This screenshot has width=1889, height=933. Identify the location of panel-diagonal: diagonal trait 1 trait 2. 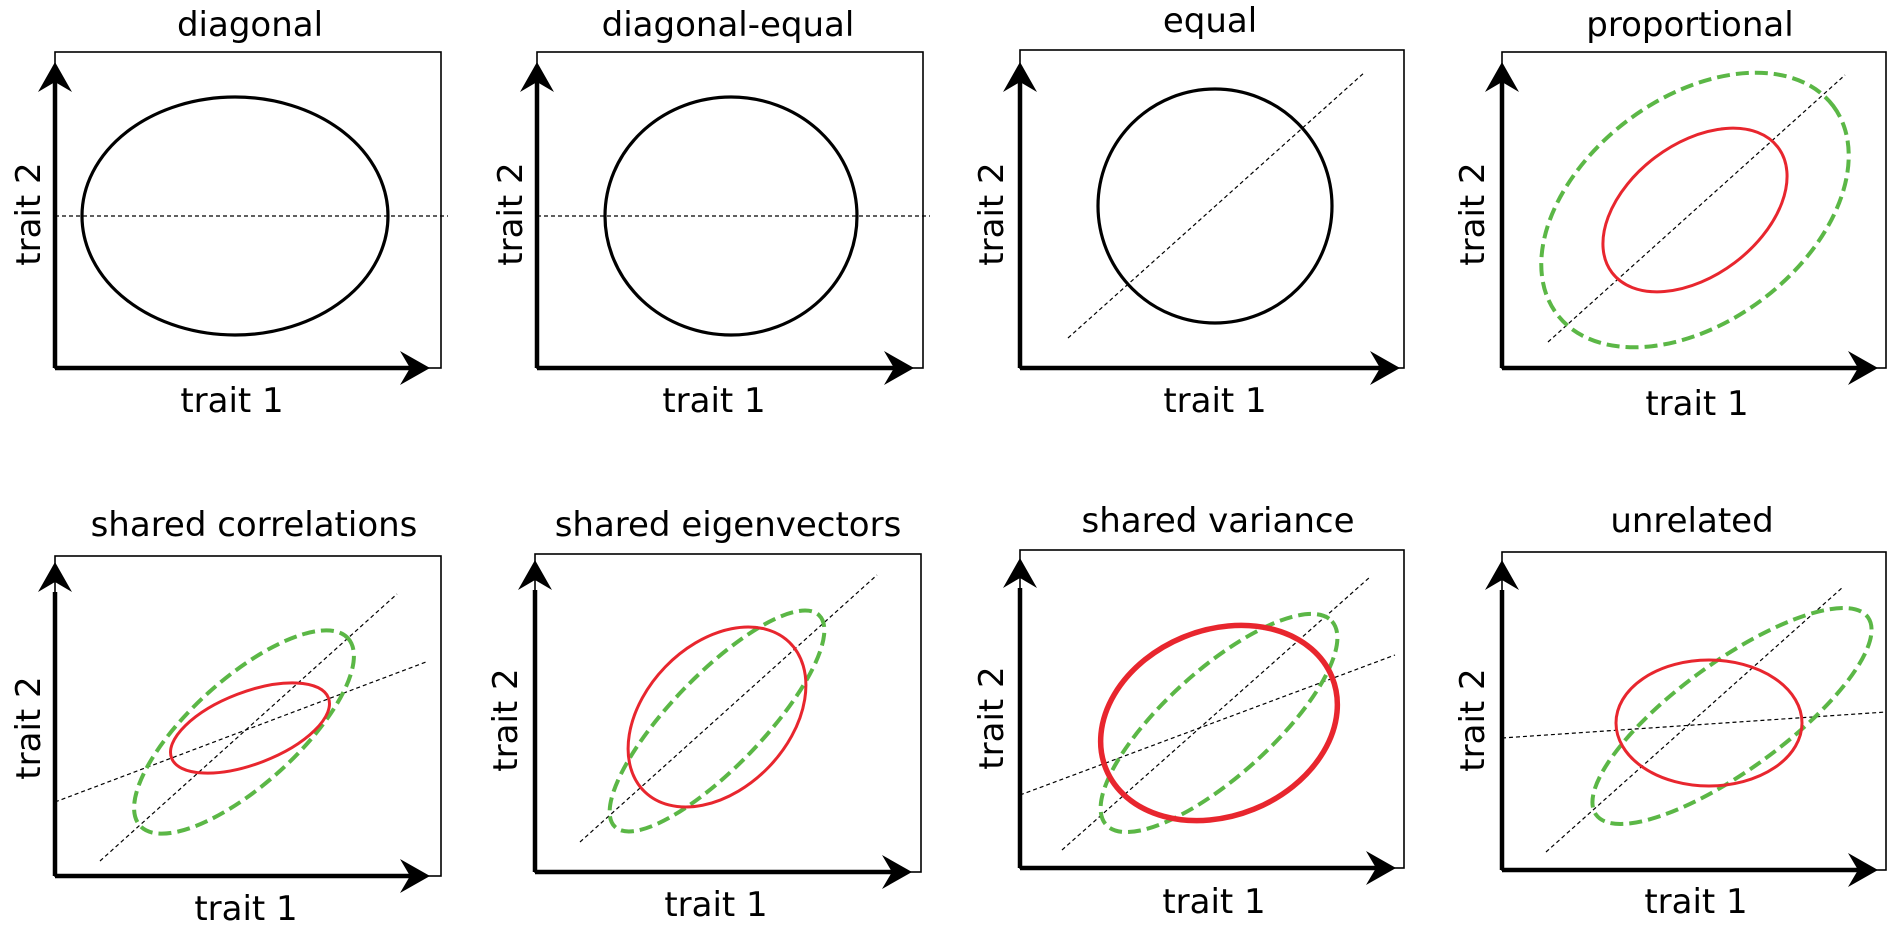
(228, 213).